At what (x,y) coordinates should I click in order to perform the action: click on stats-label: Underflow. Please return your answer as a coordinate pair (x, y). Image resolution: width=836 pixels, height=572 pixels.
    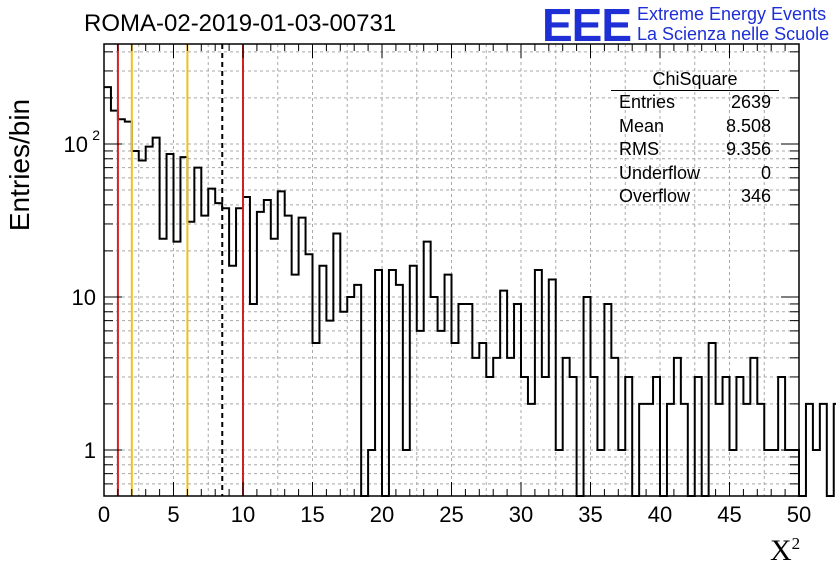
    Looking at the image, I should click on (660, 172).